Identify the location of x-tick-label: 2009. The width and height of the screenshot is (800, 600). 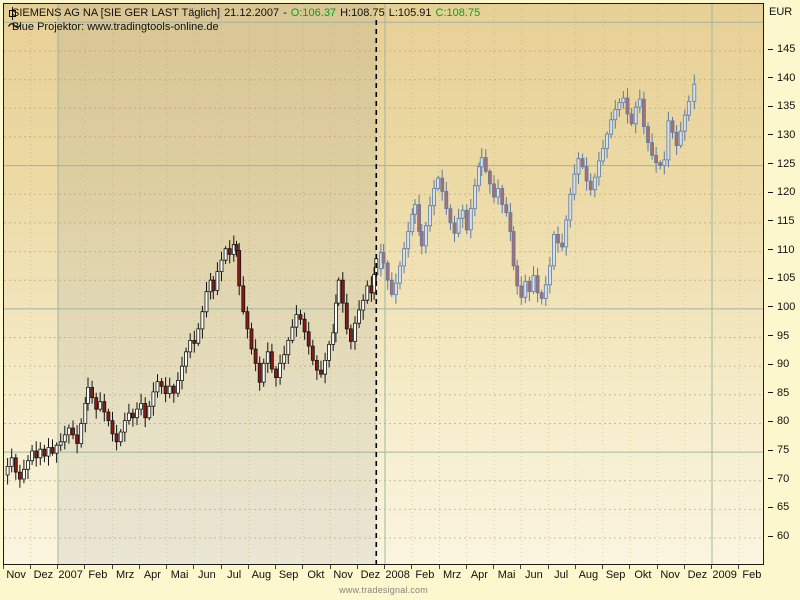
(724, 575).